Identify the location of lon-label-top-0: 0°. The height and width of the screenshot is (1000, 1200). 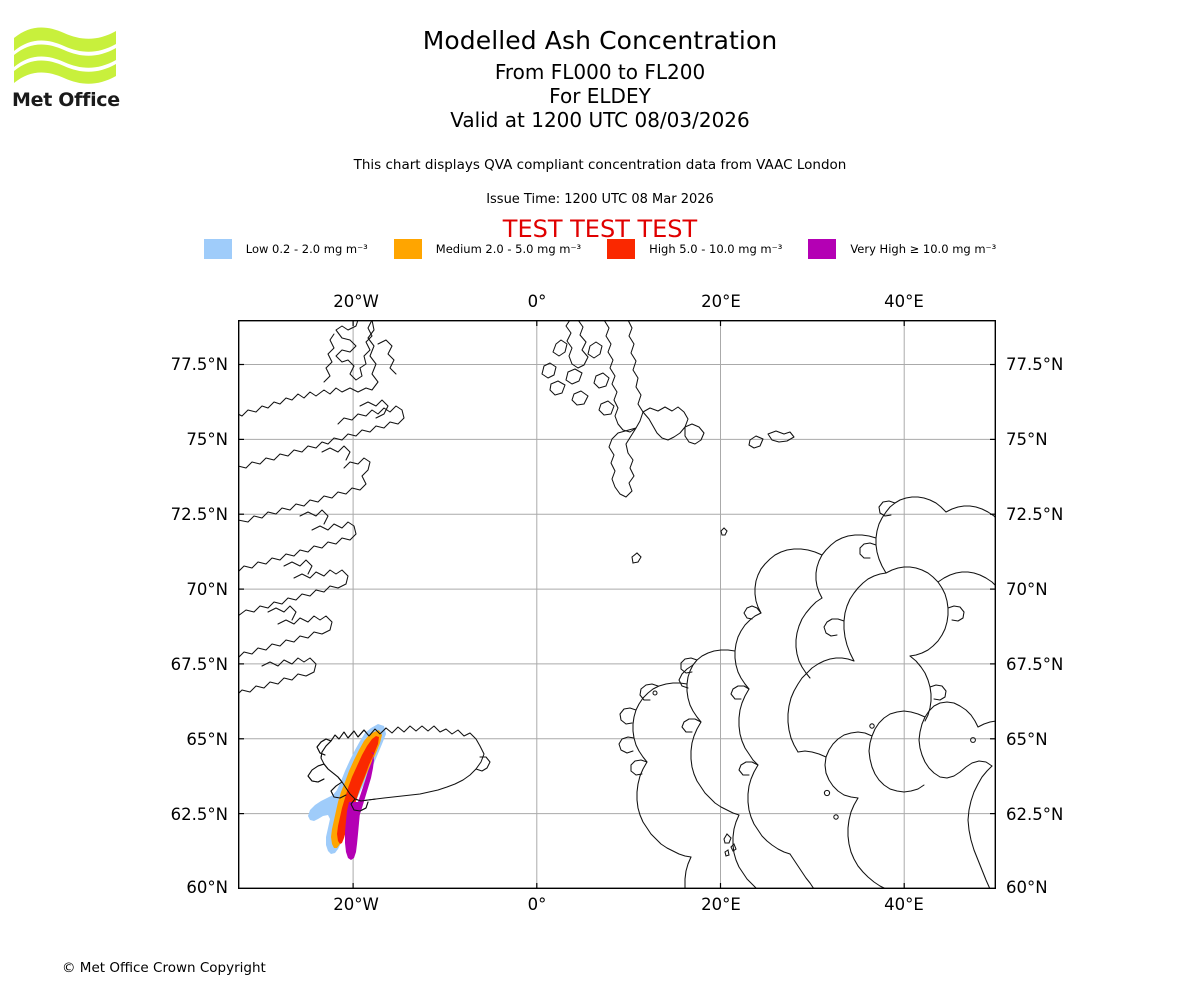
(537, 301).